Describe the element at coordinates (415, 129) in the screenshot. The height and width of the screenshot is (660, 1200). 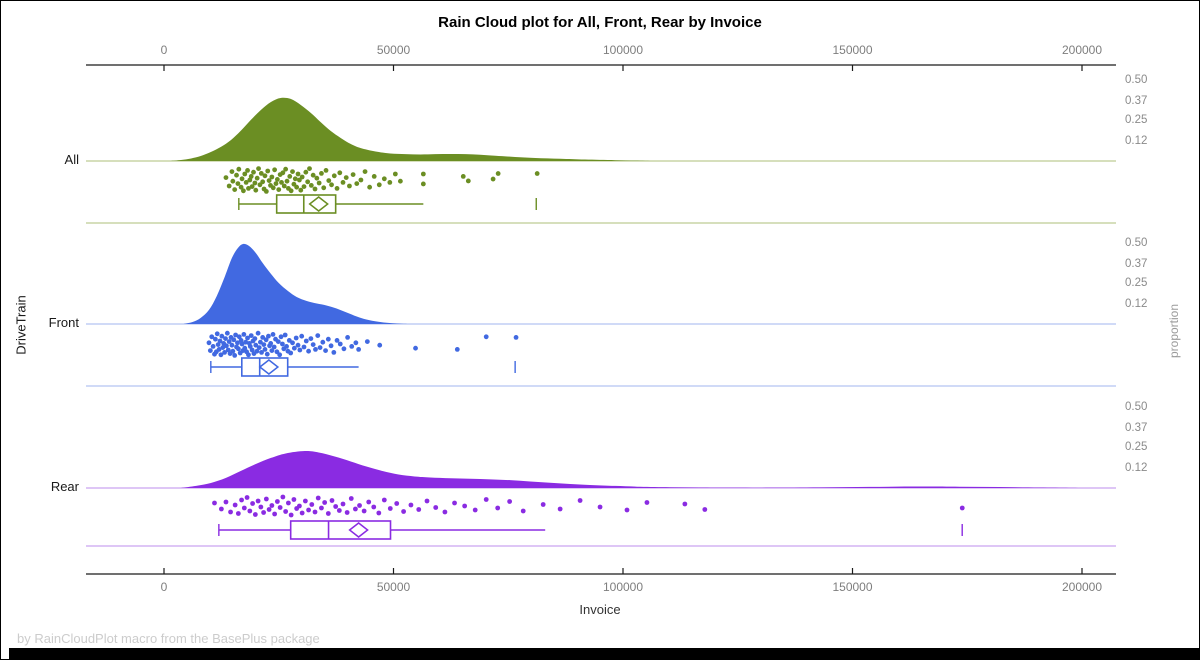
I see `density-cloud-all` at that location.